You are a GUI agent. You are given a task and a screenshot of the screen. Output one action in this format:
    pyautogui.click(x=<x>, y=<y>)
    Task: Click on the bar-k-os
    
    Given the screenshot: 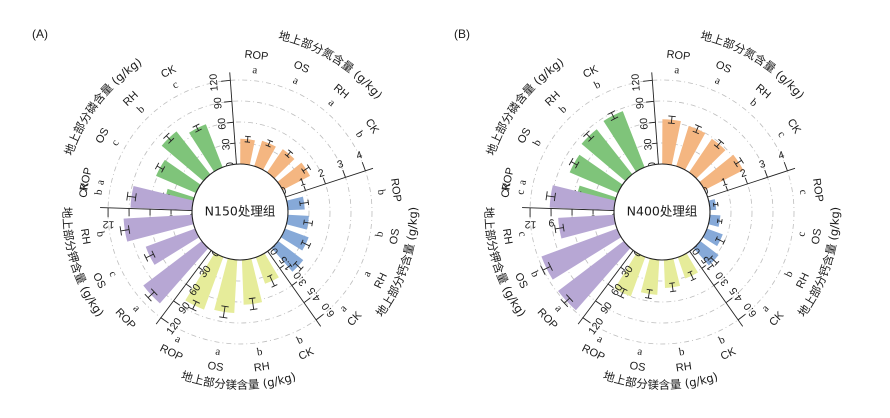 What is the action you would take?
    pyautogui.click(x=172, y=246)
    